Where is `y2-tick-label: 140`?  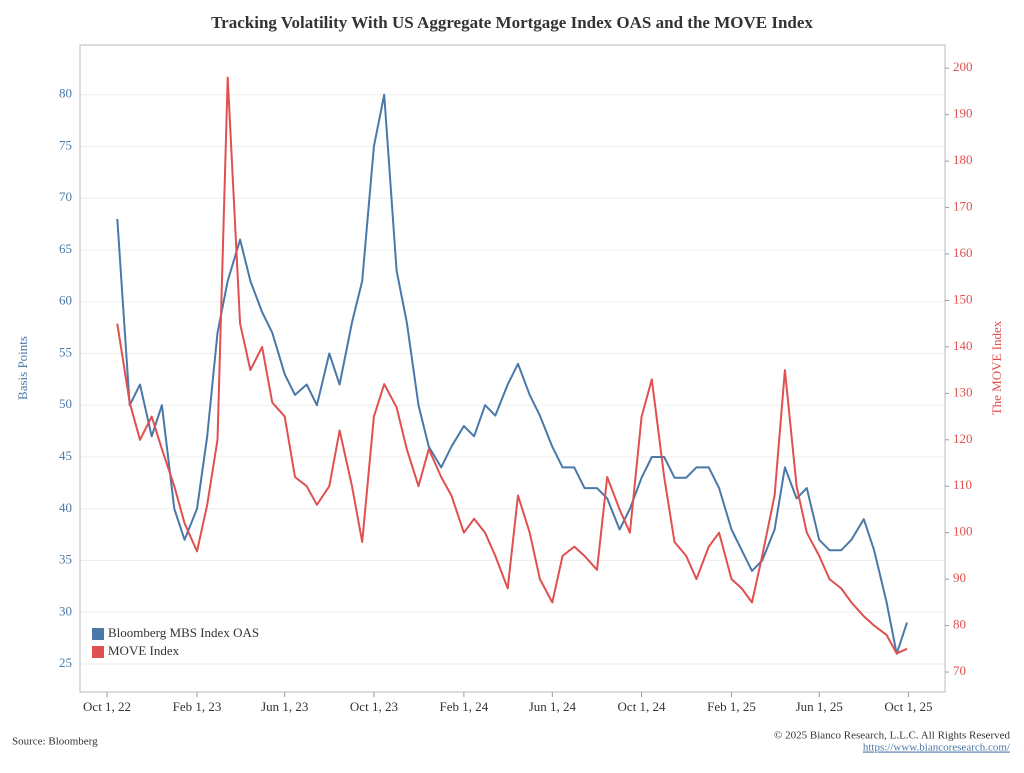
y2-tick-label: 140 is located at coordinates (963, 345).